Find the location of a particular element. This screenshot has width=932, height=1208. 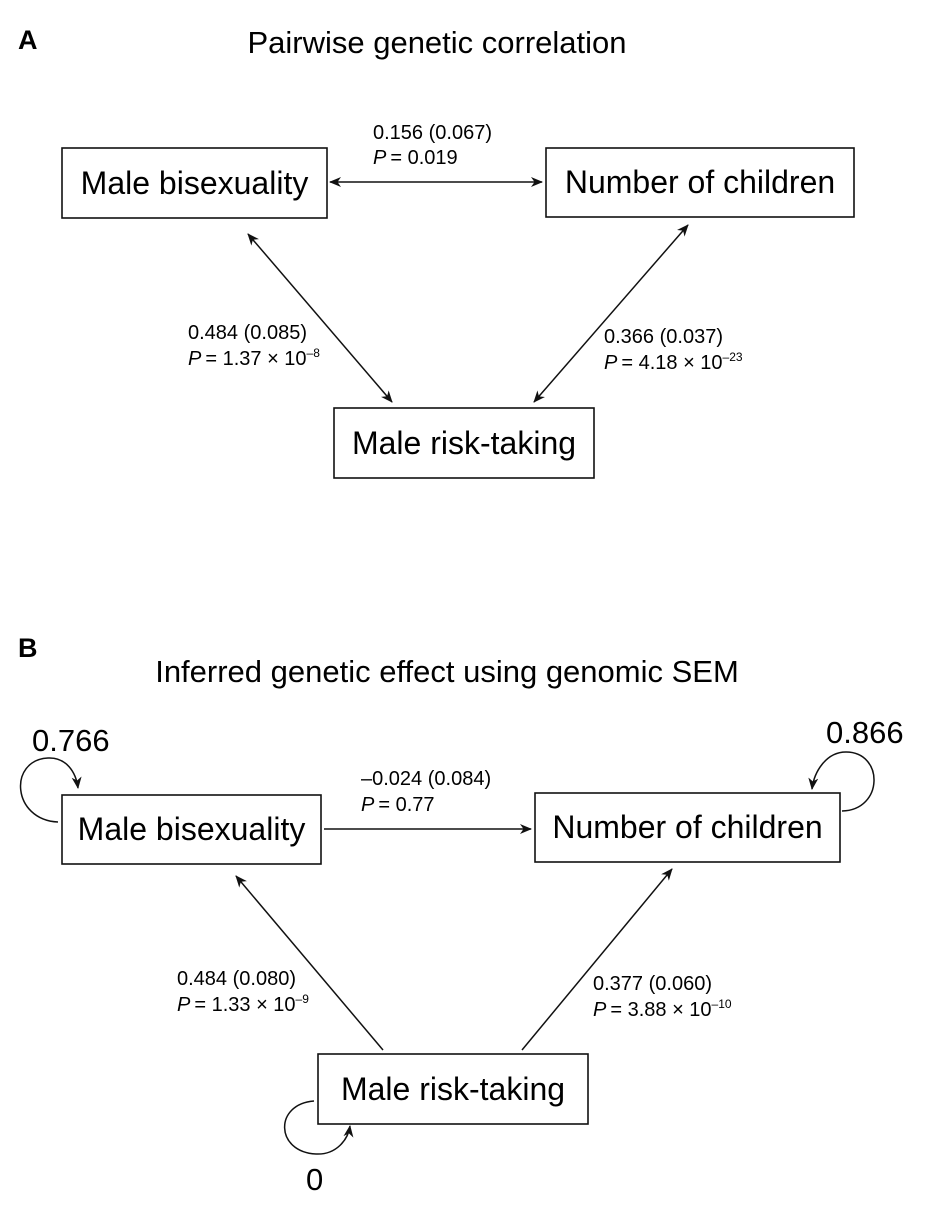

node-a-number-of-children: Number of children is located at coordinates (700, 182).